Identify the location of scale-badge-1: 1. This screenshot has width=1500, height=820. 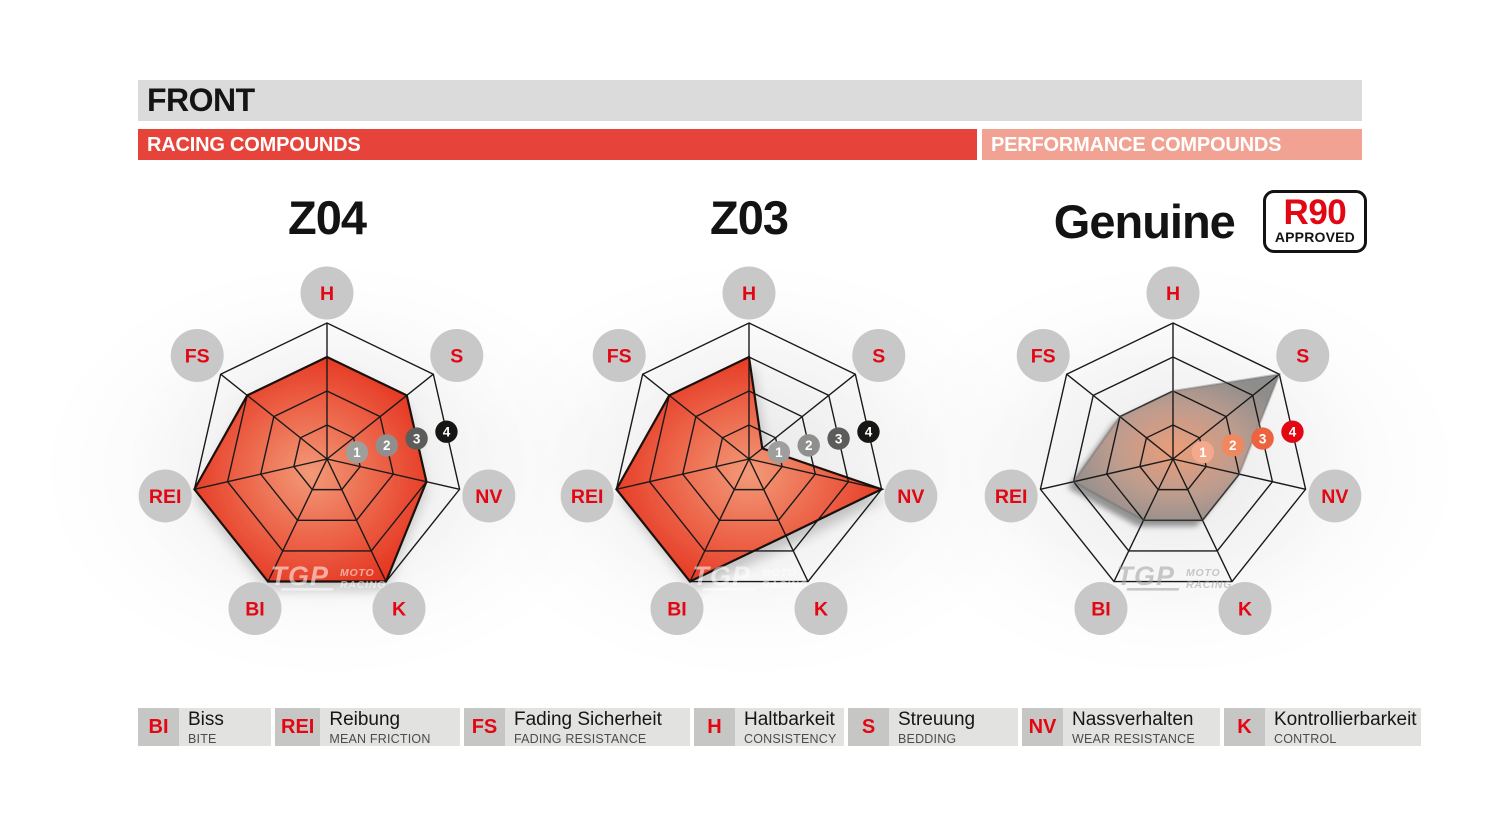
(1203, 452).